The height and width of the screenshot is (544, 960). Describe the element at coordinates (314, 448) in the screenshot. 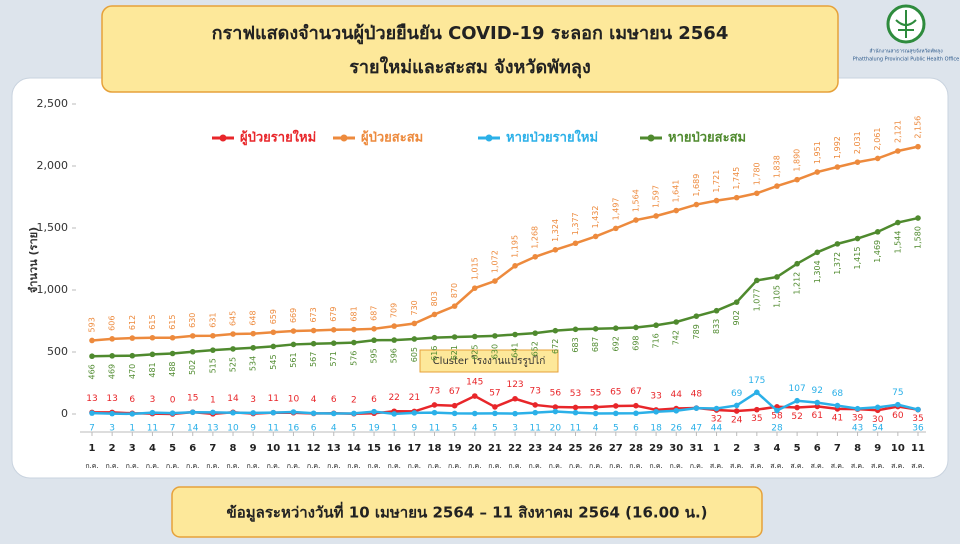

I see `x-tick-label: 12` at that location.